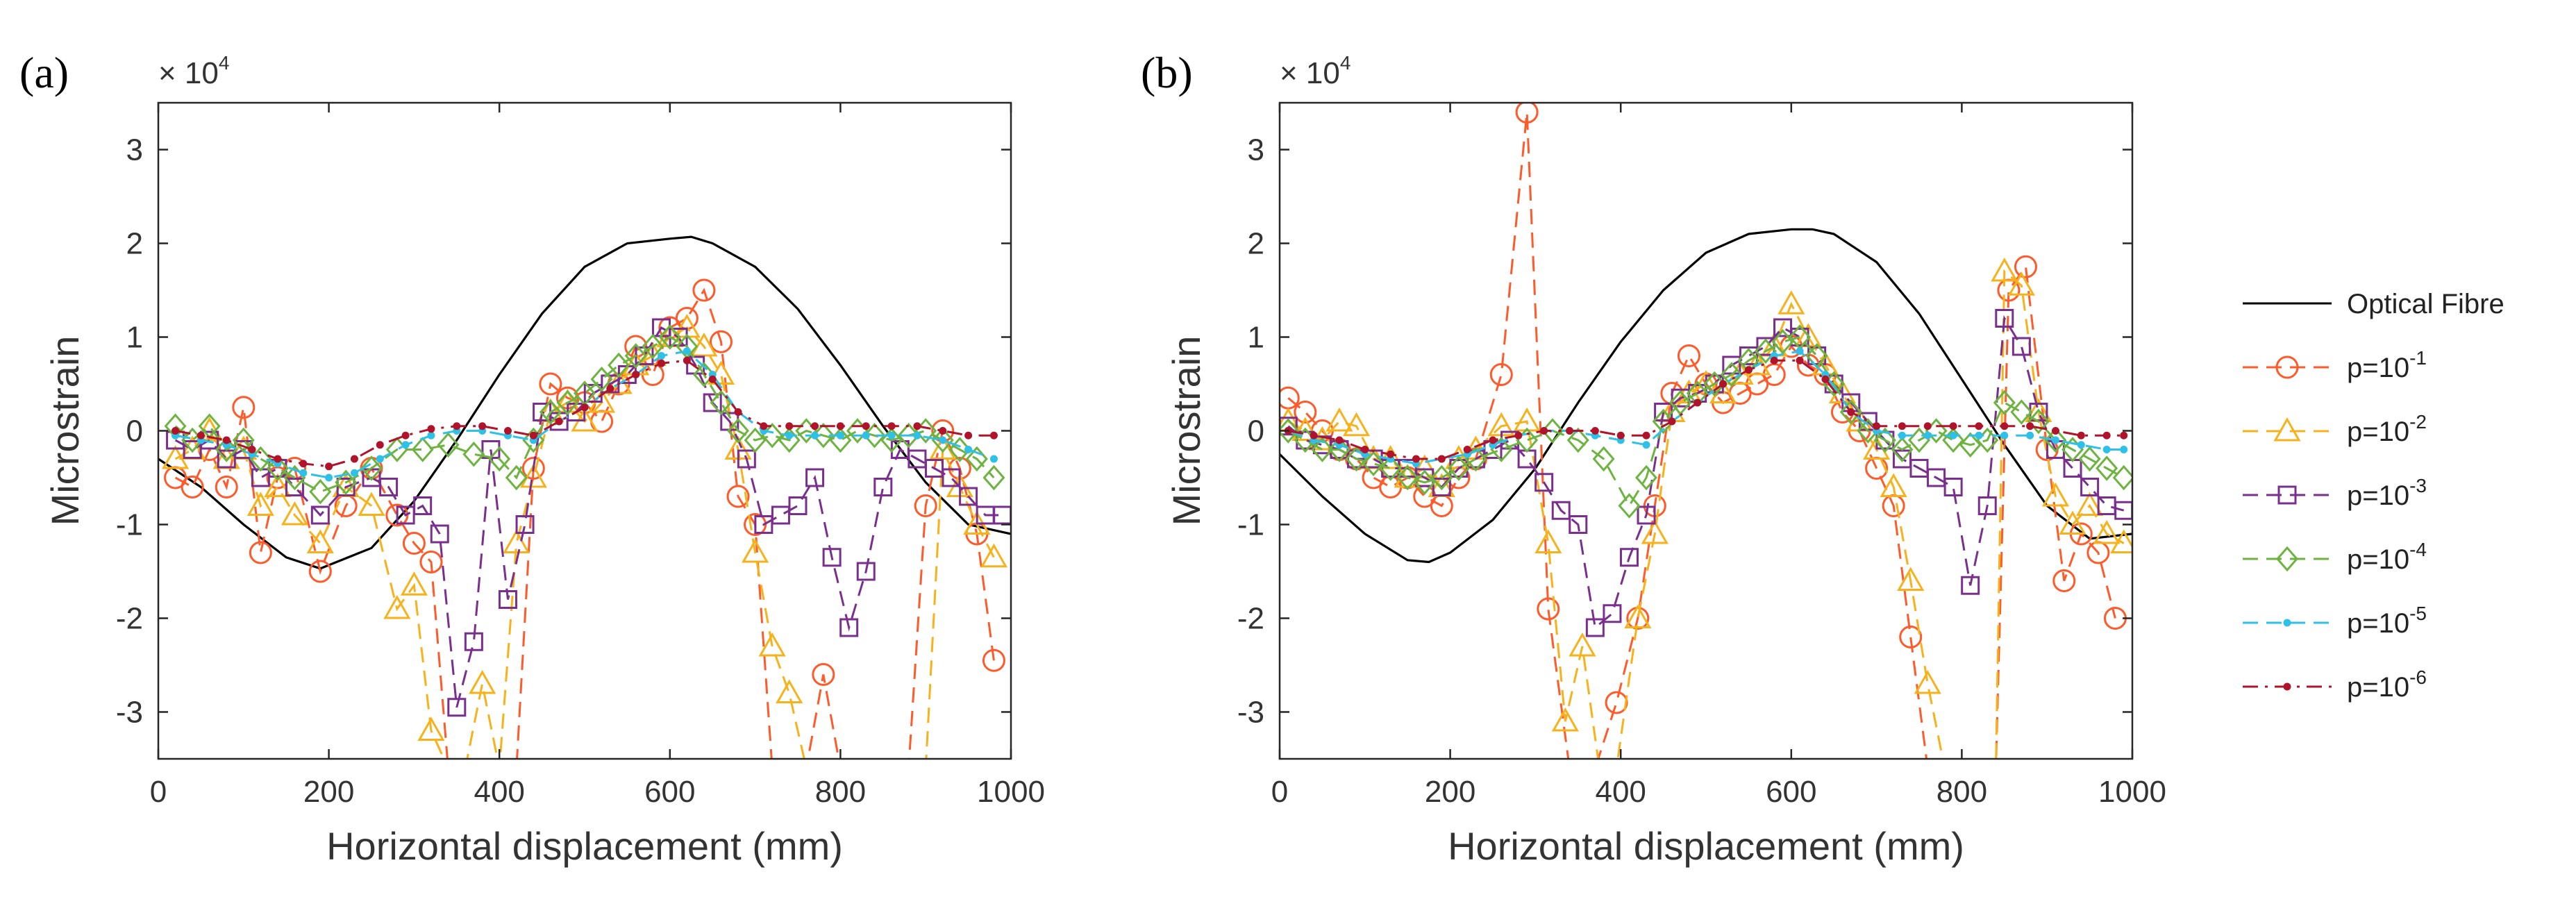 The width and height of the screenshot is (2576, 922). I want to click on y-tick-label: 0, so click(1256, 431).